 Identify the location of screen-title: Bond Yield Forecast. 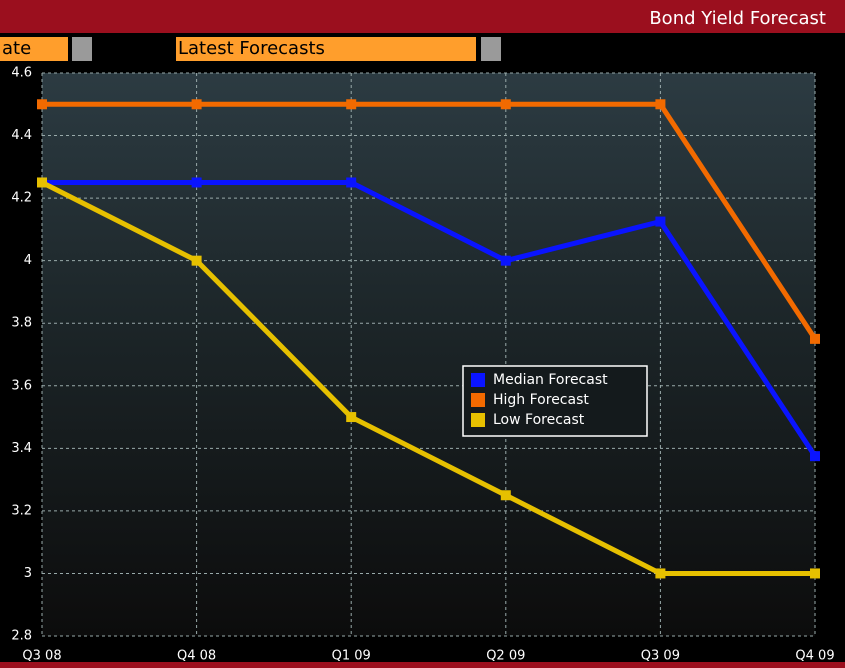
(737, 18).